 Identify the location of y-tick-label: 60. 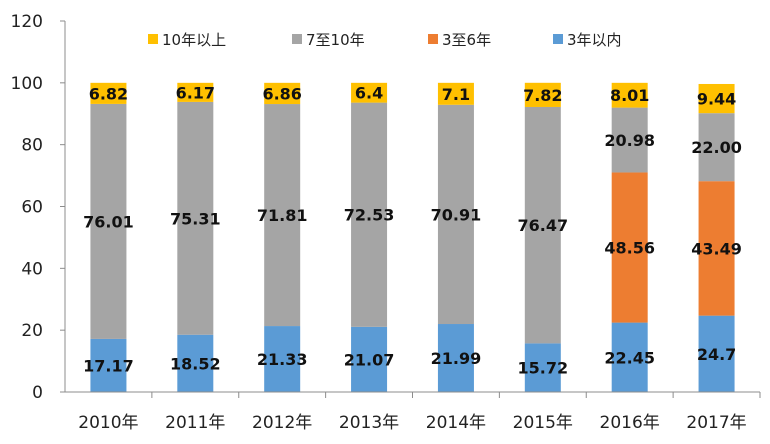
(32, 208).